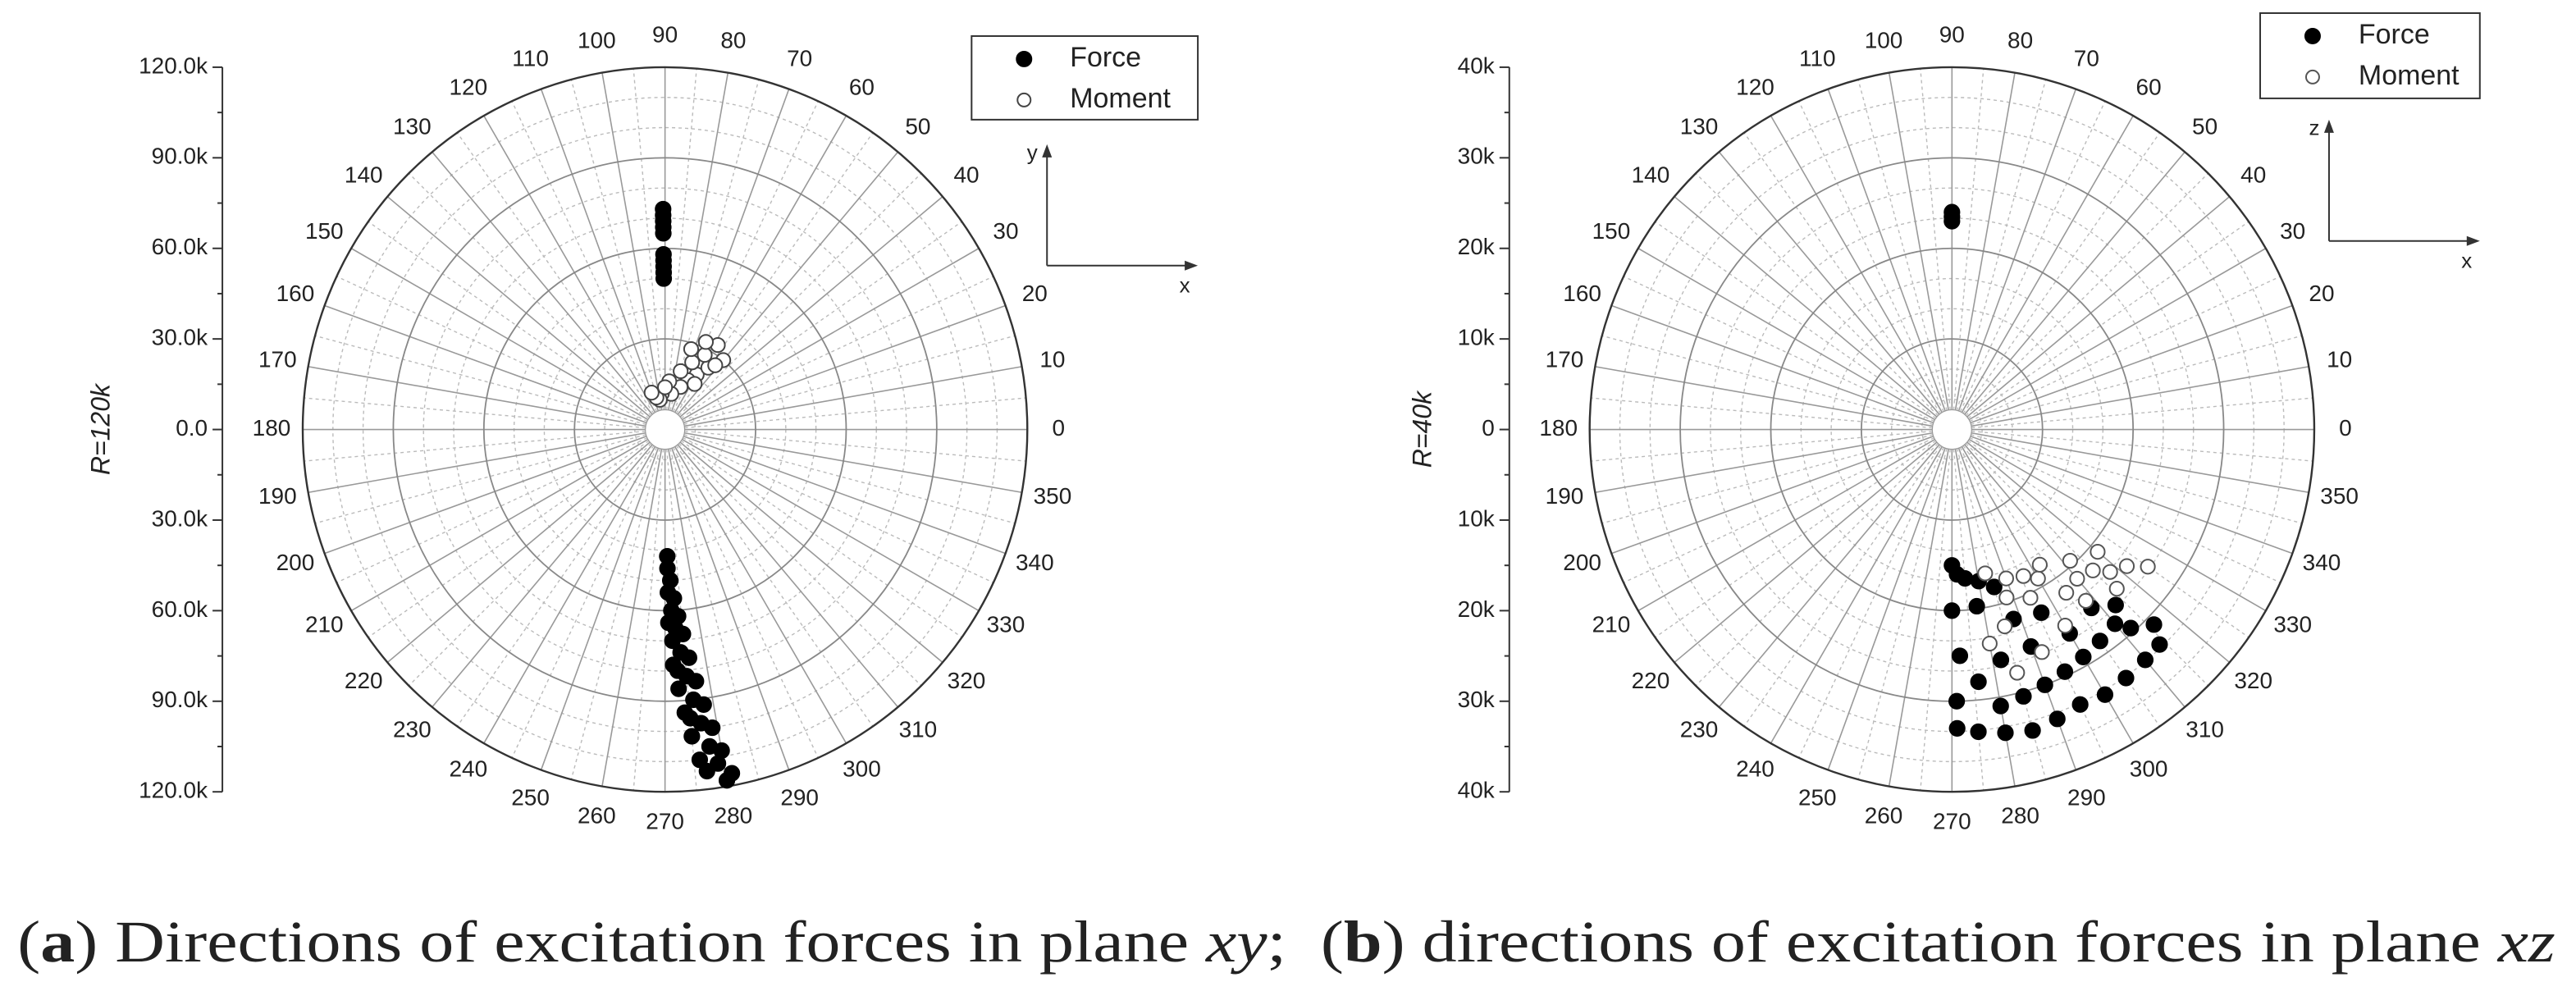 This screenshot has height=991, width=2576. What do you see at coordinates (2205, 126) in the screenshot?
I see `angle-label: 50` at bounding box center [2205, 126].